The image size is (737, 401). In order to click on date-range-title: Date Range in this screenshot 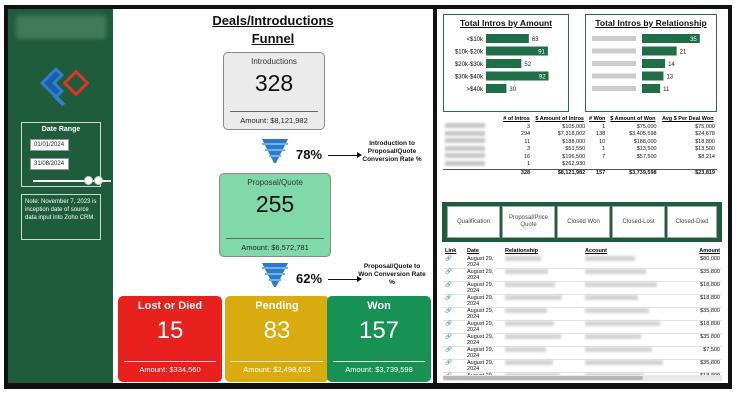, I will do `click(61, 129)`.